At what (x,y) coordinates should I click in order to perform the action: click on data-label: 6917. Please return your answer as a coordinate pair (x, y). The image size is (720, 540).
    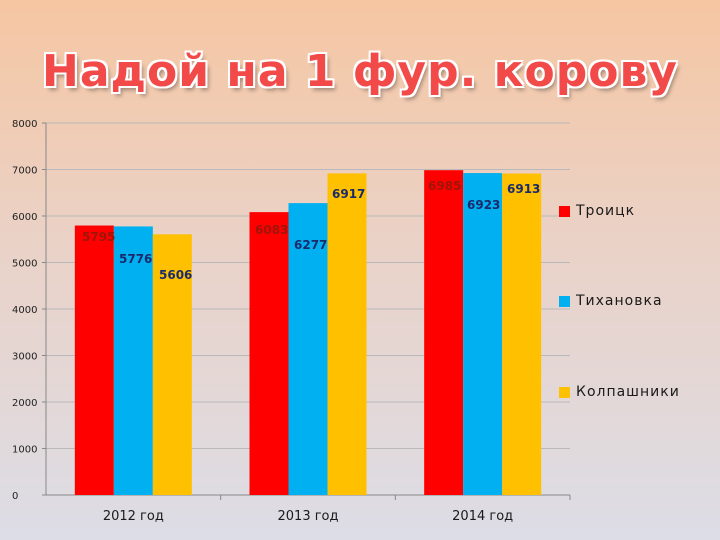
    Looking at the image, I should click on (348, 194).